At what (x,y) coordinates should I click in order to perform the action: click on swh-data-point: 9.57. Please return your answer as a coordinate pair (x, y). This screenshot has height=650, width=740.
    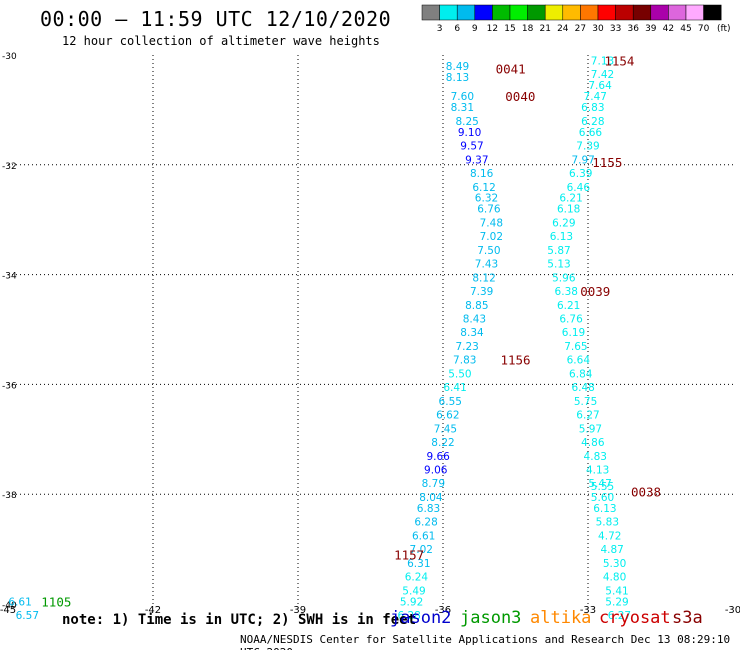
    Looking at the image, I should click on (471, 147).